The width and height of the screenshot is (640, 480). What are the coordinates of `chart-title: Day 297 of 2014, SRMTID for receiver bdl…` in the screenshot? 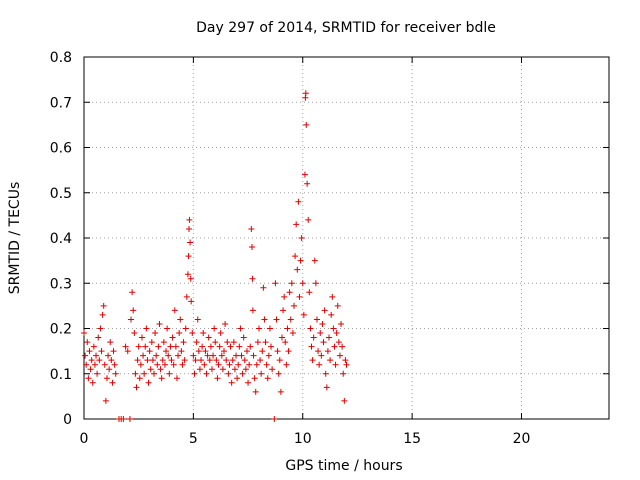 It's located at (346, 28).